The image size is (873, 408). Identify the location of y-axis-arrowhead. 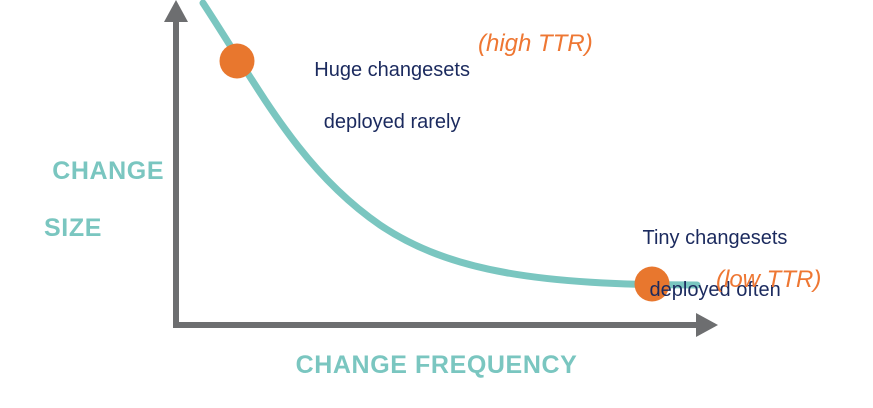
(176, 11).